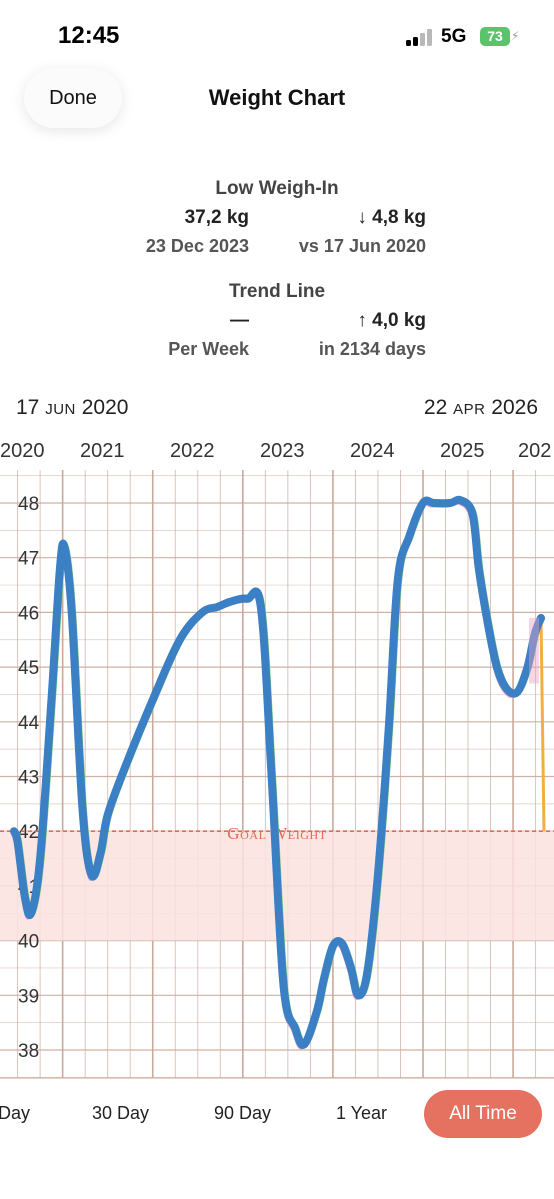 Image resolution: width=554 pixels, height=1199 pixels. I want to click on y-tick-label: 38, so click(28, 1051).